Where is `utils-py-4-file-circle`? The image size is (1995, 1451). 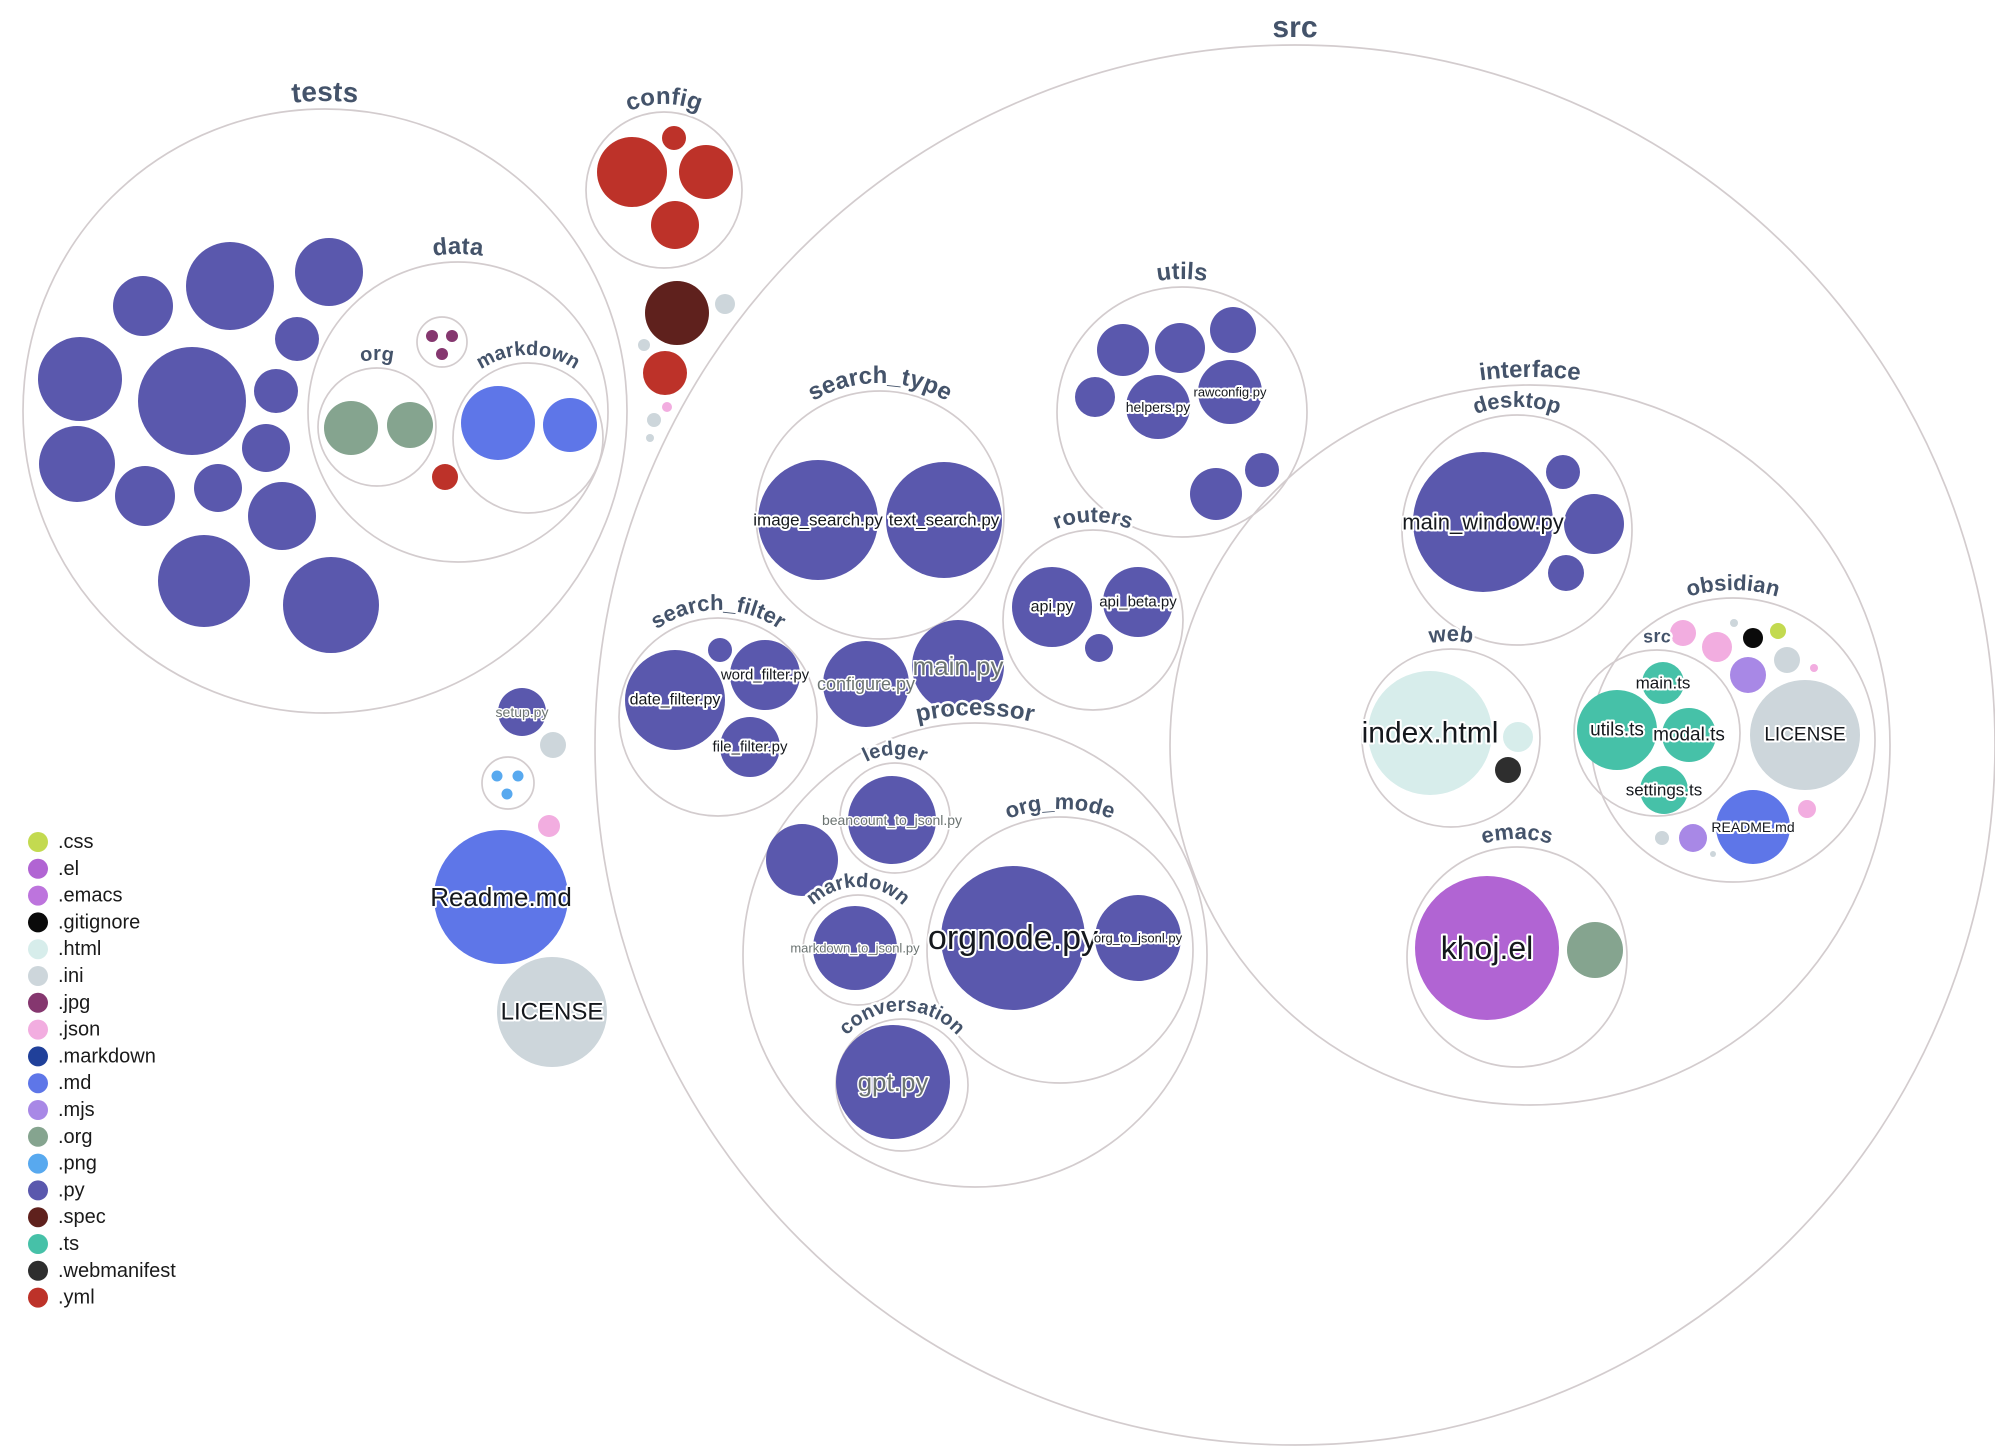 utils-py-4-file-circle is located at coordinates (1095, 397).